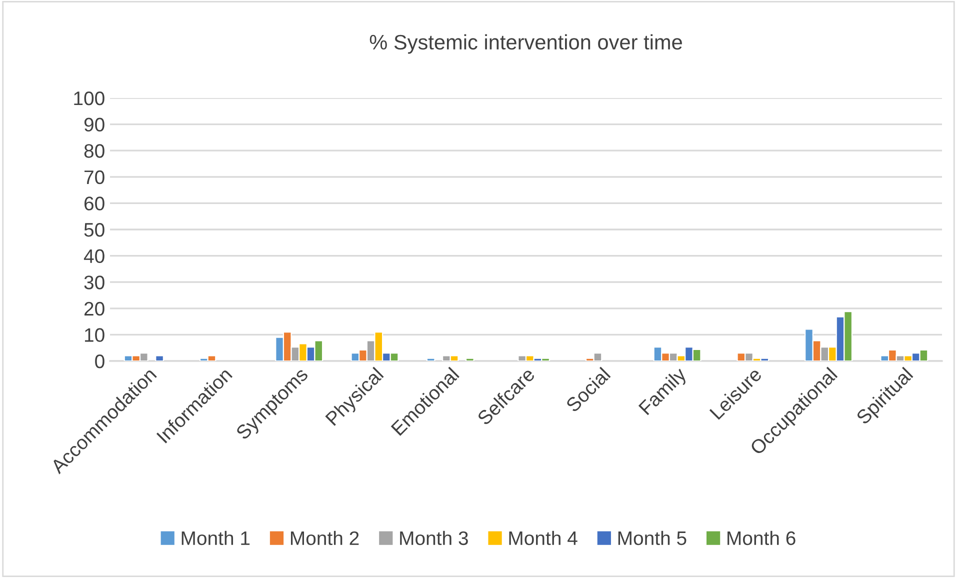  What do you see at coordinates (94, 177) in the screenshot?
I see `y-tick-label: 70` at bounding box center [94, 177].